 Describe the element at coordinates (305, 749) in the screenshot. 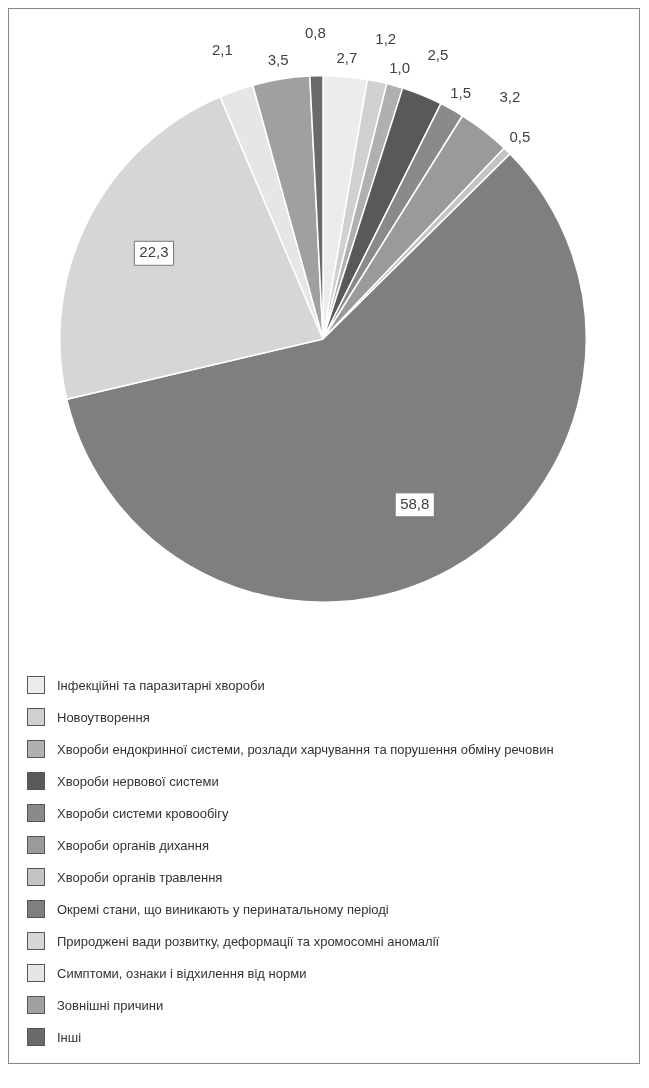

I see `legend-label: Хвороби ендокринної системи, розлади харчування та порушення обміну речовин` at that location.